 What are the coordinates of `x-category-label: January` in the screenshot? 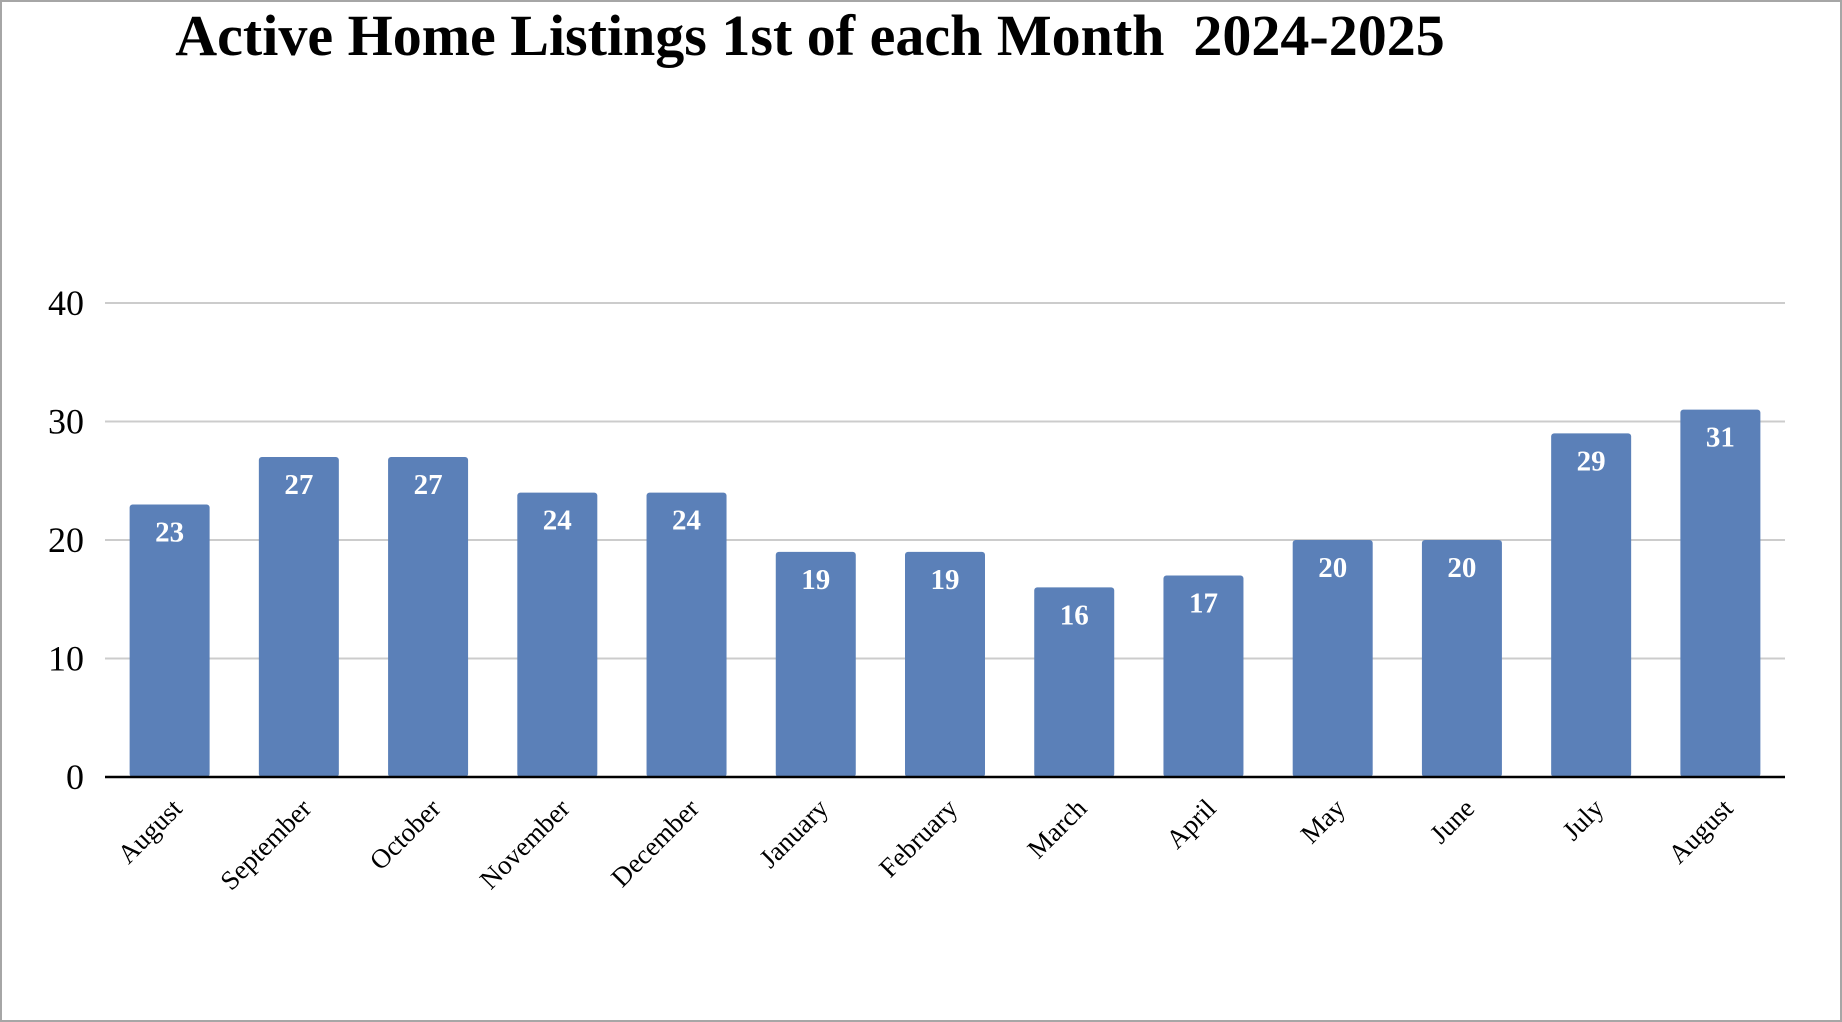 It's located at (793, 833).